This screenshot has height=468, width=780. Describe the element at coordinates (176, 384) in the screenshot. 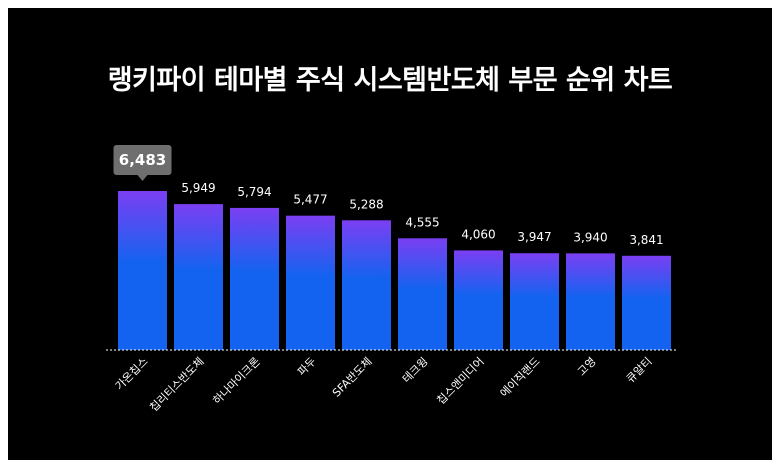

I see `category-label-2: 칩리티스반도체` at that location.